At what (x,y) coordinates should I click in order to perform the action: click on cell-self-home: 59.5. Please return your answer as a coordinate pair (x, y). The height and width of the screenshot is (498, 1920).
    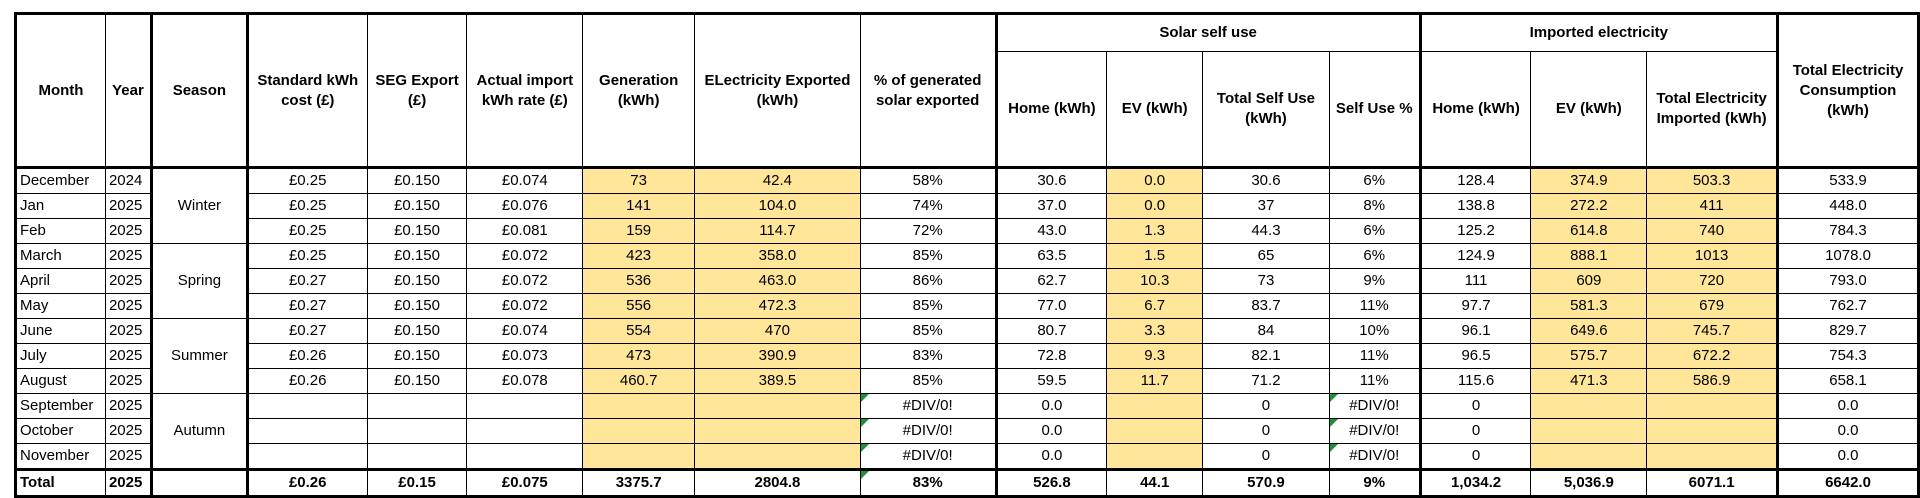
    Looking at the image, I should click on (1051, 381).